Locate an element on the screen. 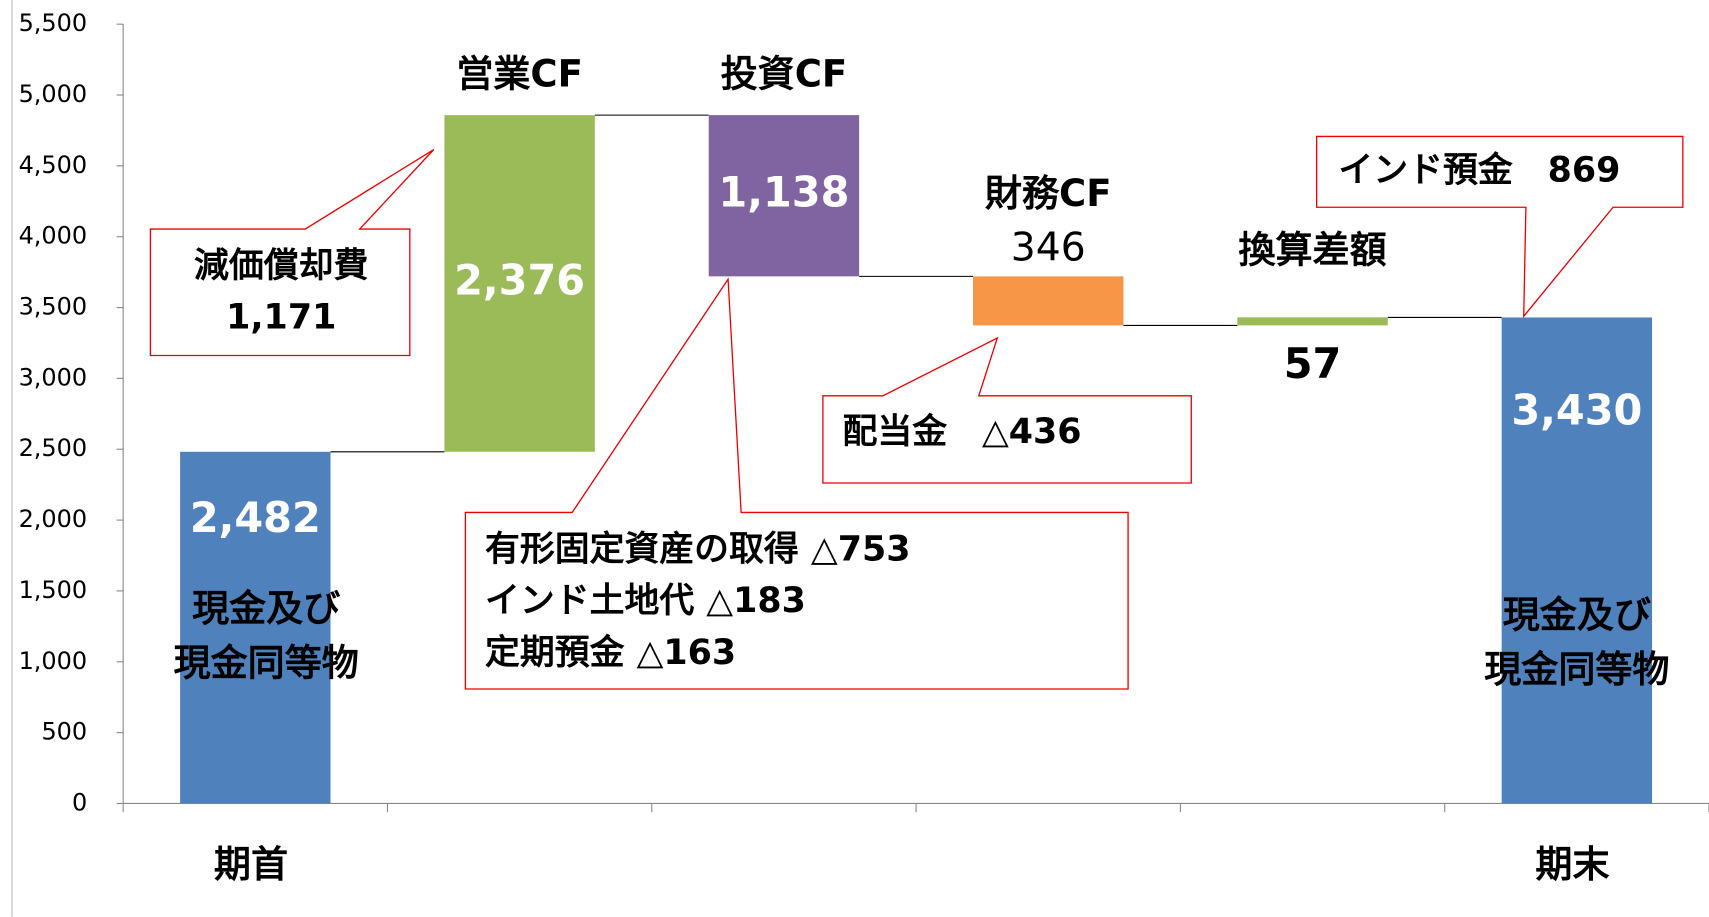  data-label: 346 is located at coordinates (1048, 248).